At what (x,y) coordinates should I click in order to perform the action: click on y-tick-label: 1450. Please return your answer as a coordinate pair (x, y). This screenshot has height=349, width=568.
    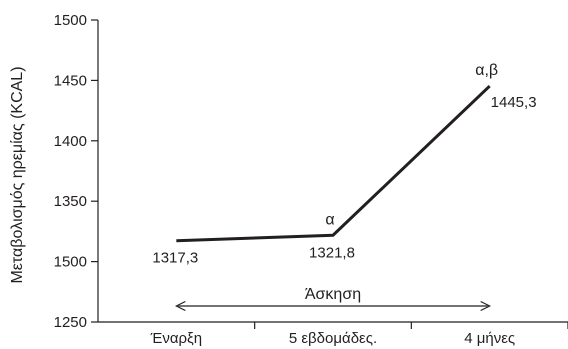
    Looking at the image, I should click on (70, 80).